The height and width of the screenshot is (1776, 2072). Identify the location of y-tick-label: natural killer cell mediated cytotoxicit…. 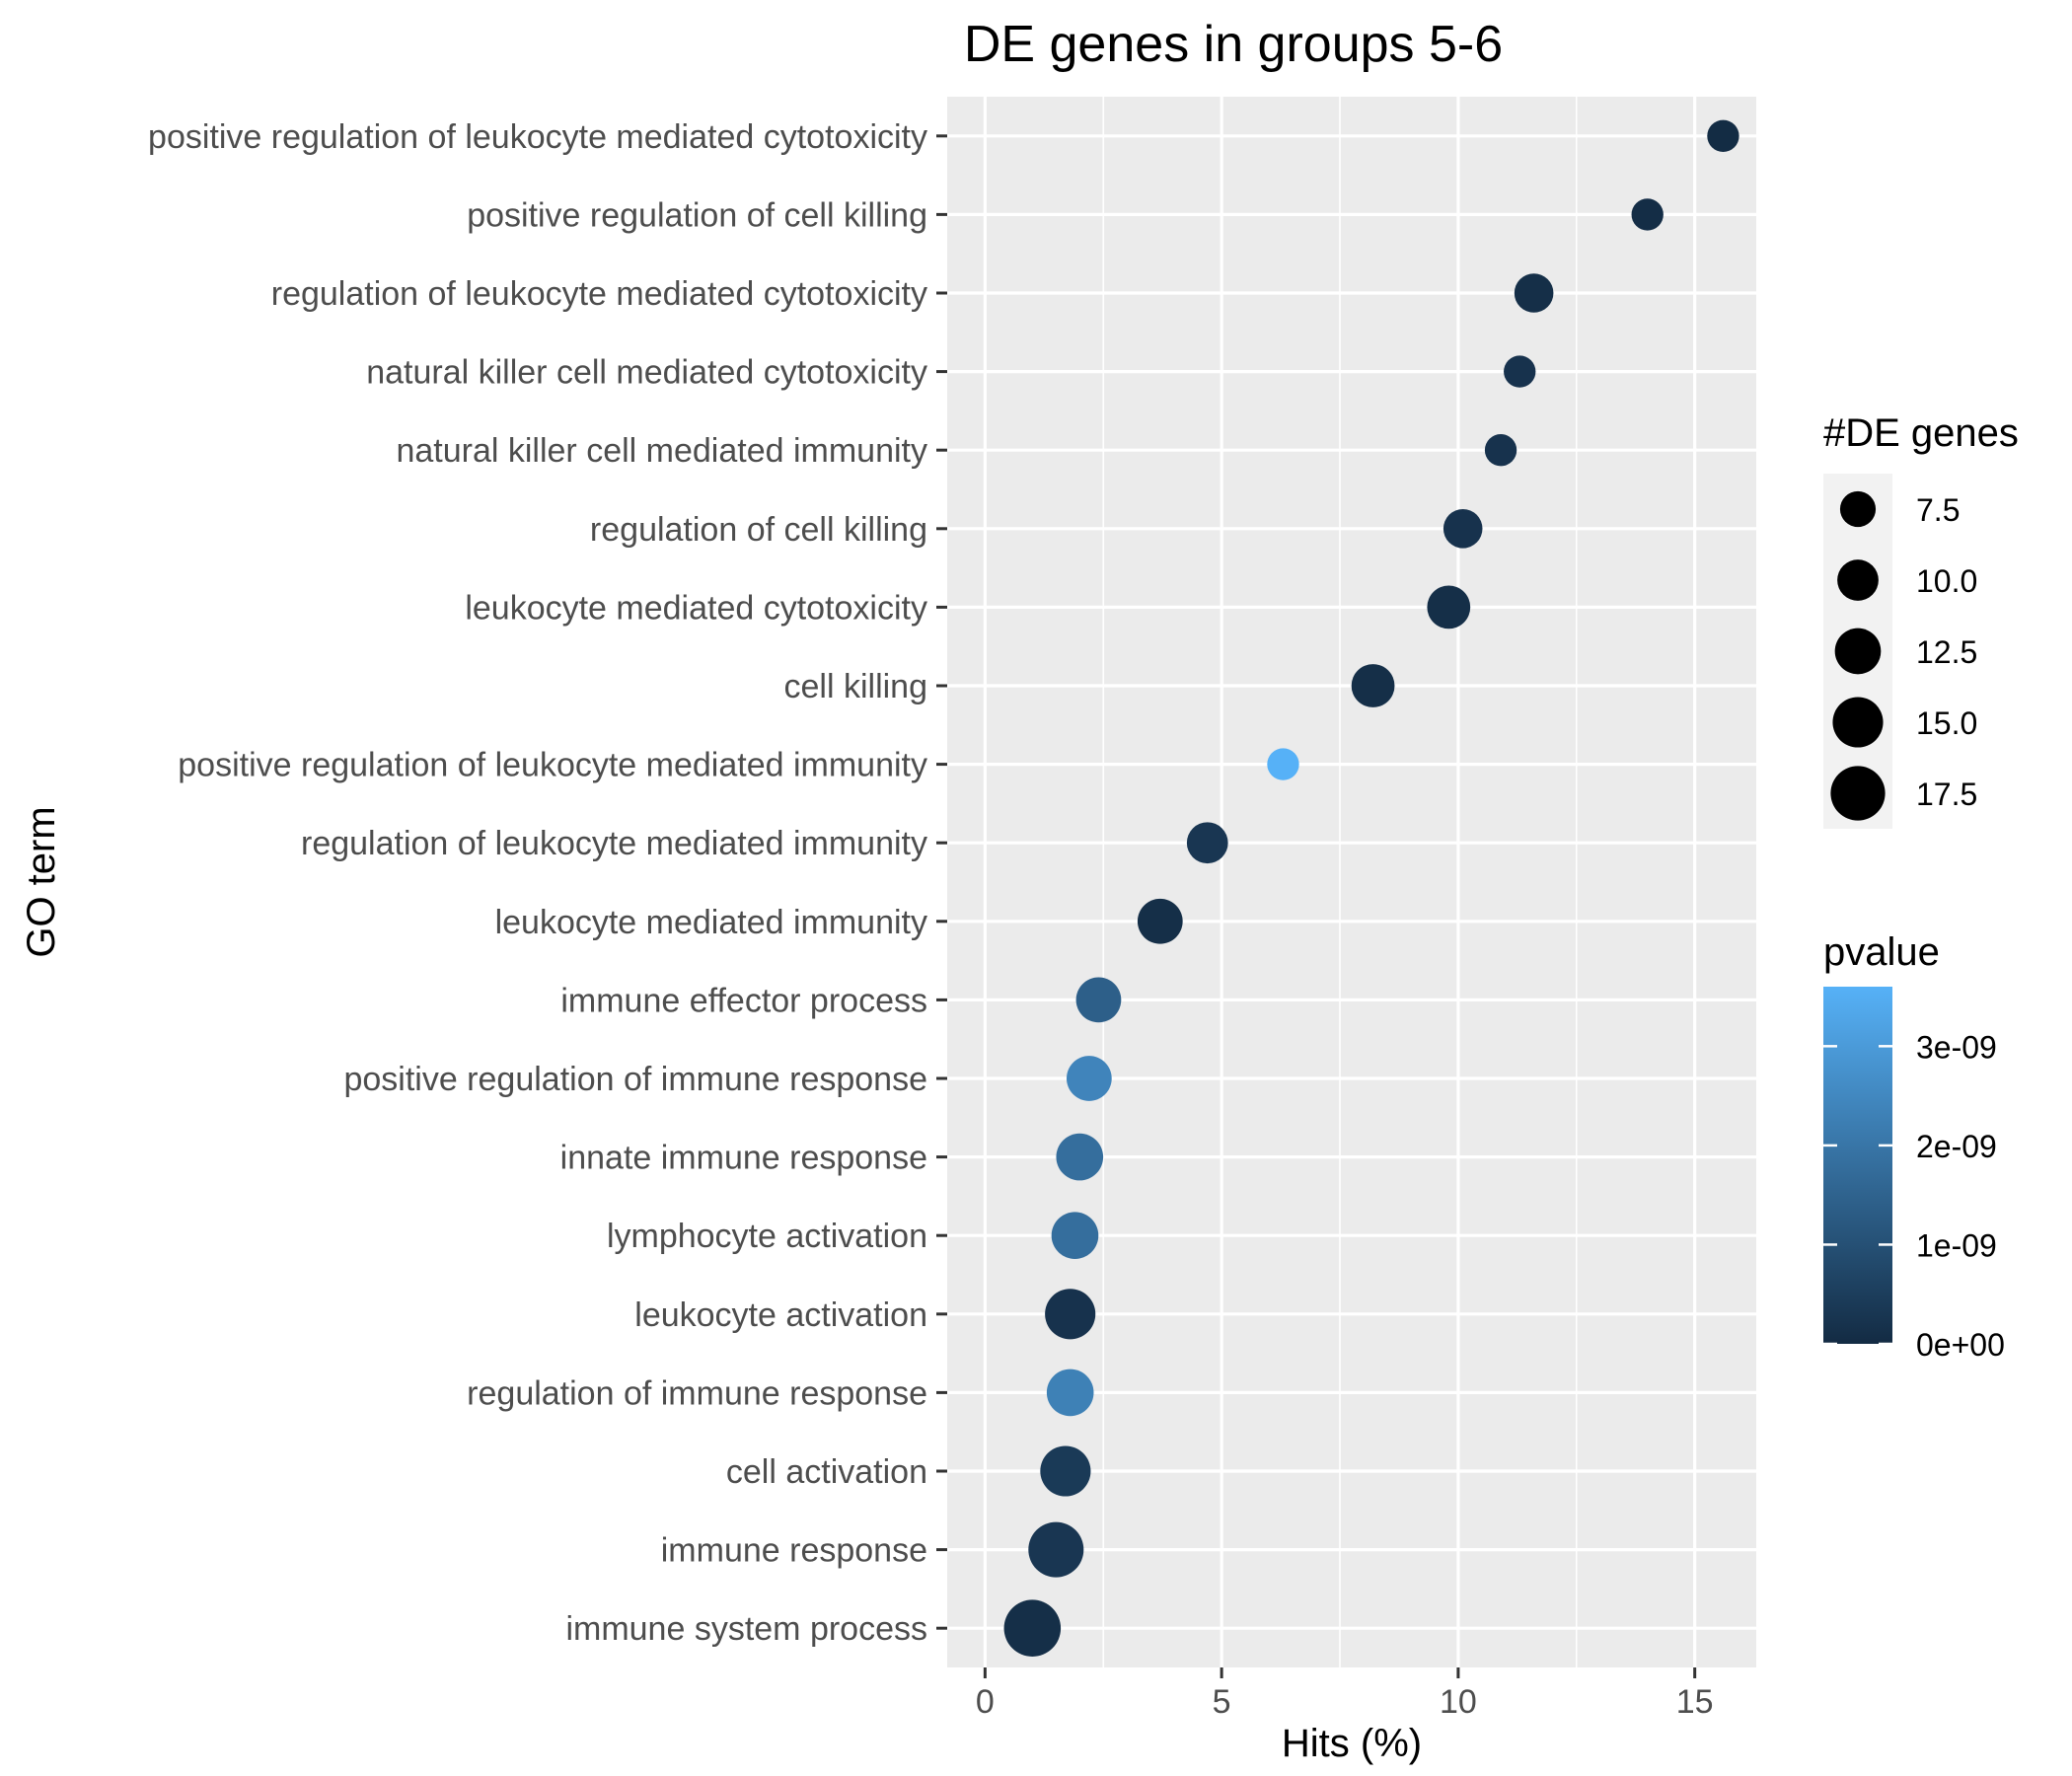
(647, 373).